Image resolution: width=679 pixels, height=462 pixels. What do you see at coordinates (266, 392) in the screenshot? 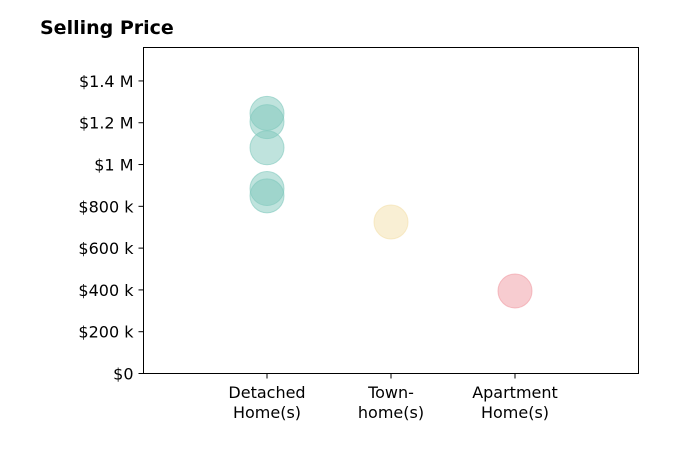
I see `x-tick-label: Detached` at bounding box center [266, 392].